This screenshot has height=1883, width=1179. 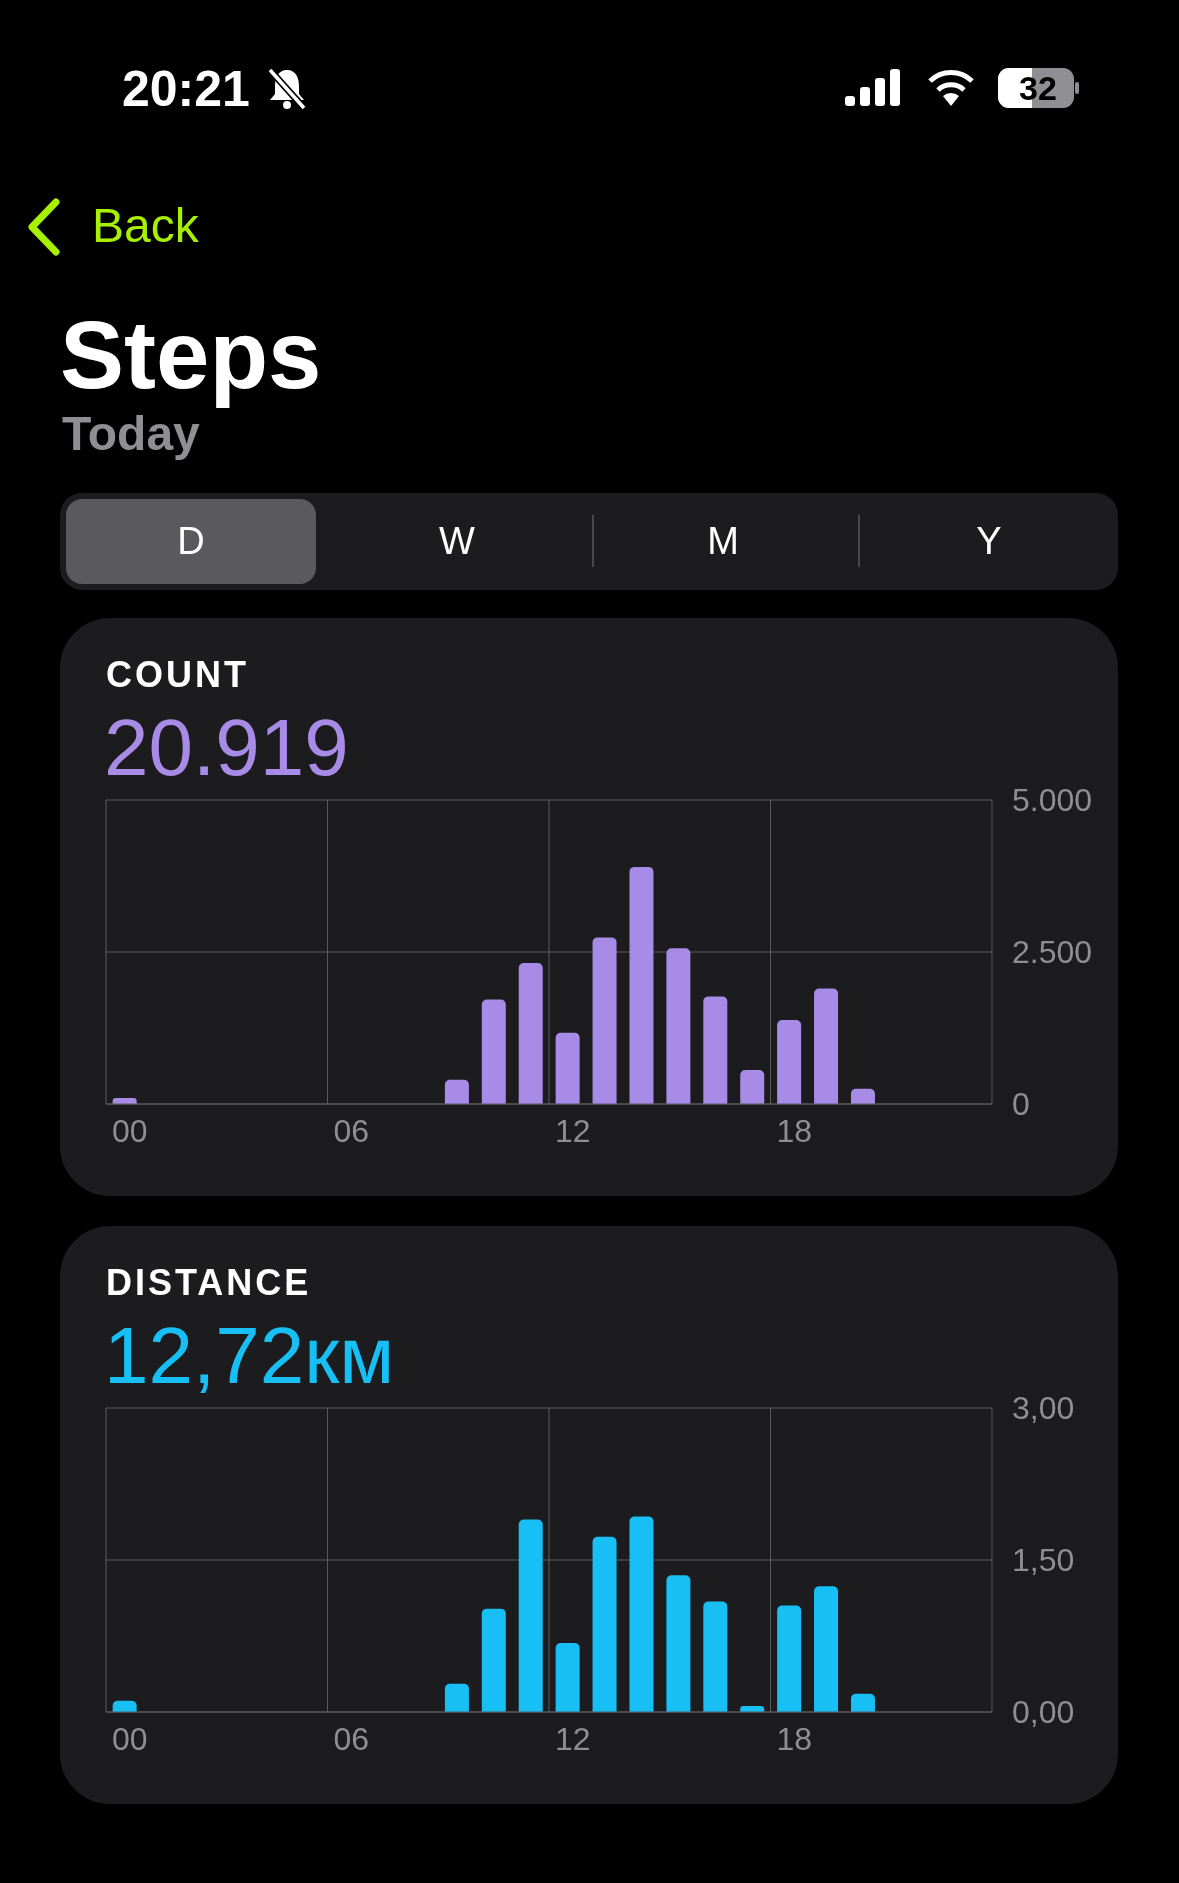 What do you see at coordinates (1021, 1104) in the screenshot?
I see `y-tick-label: 0` at bounding box center [1021, 1104].